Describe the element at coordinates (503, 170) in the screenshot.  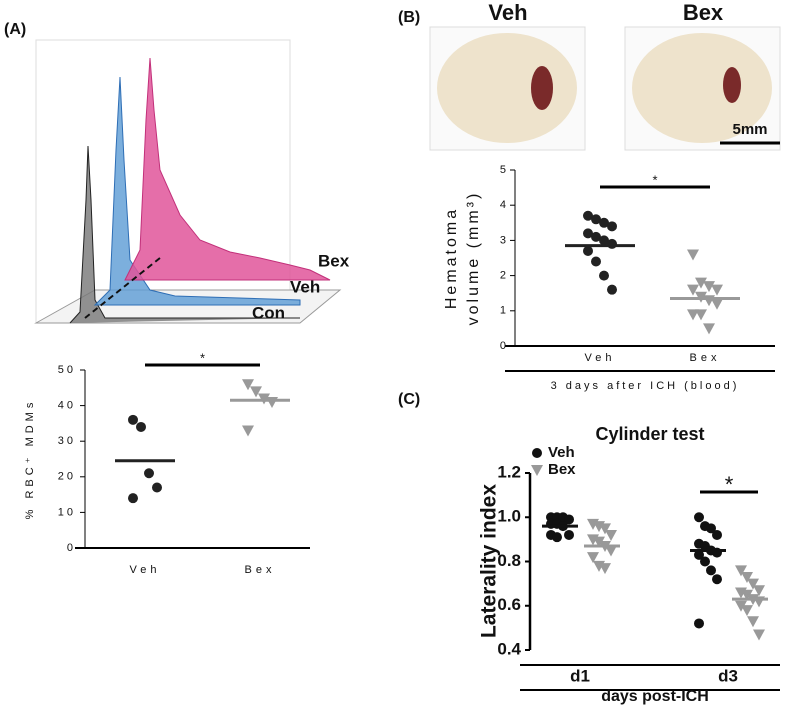
I see `y-tick-label: 5` at that location.